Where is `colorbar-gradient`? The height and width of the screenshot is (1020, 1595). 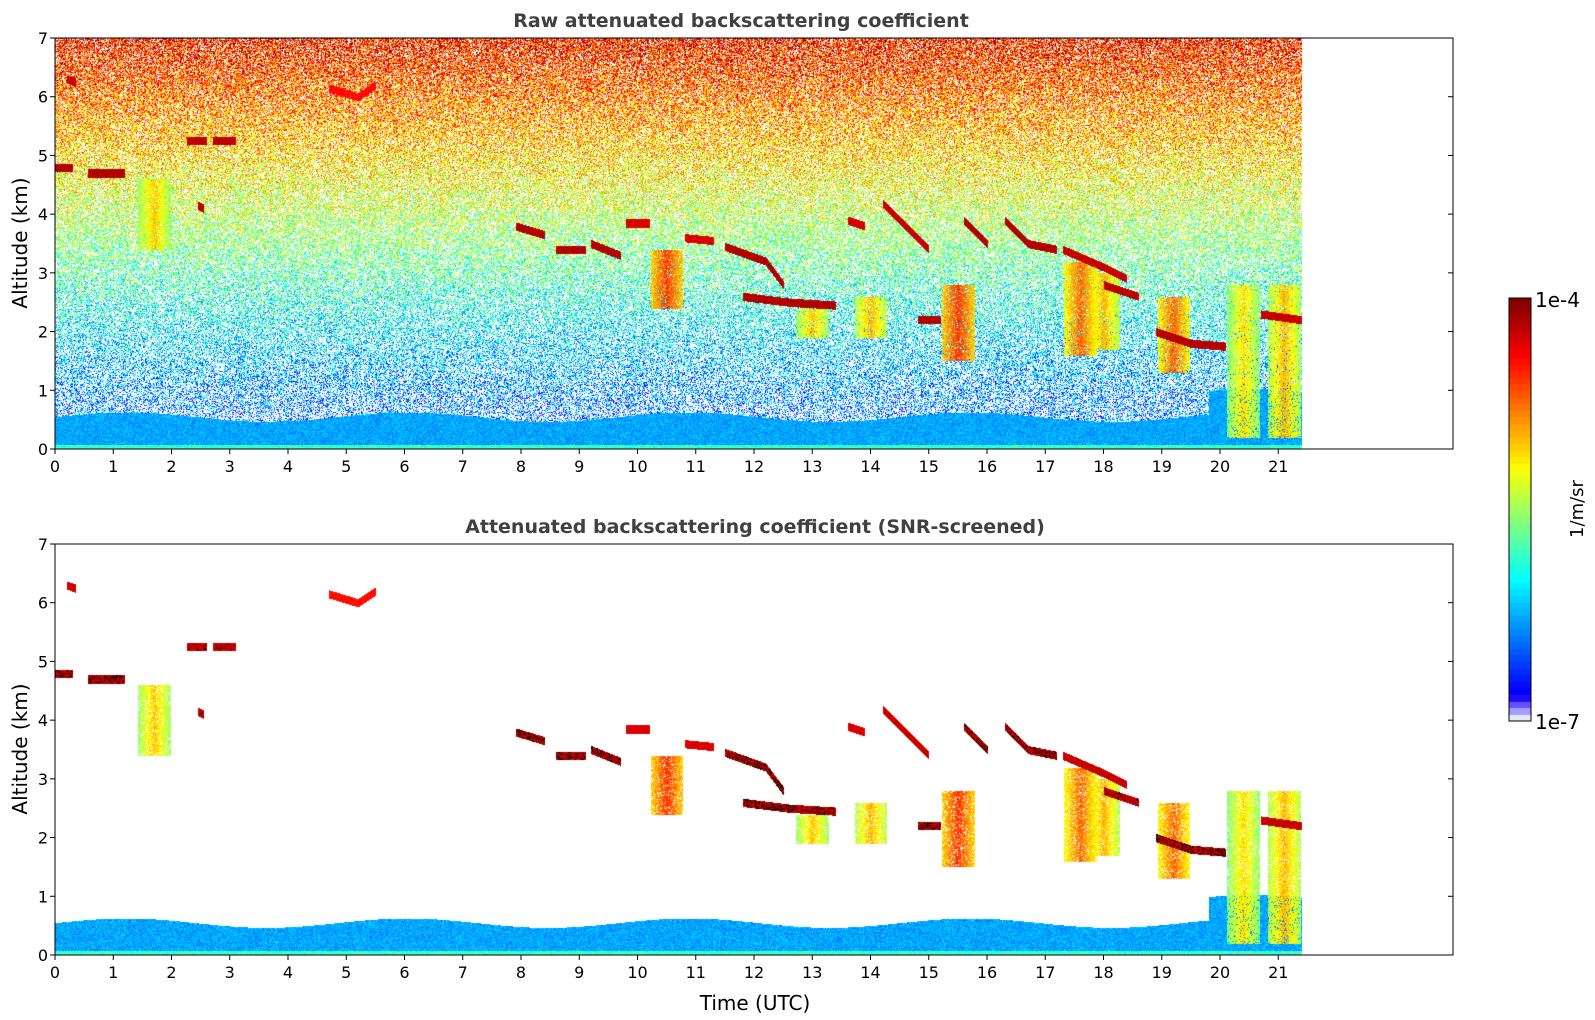 colorbar-gradient is located at coordinates (1520, 509).